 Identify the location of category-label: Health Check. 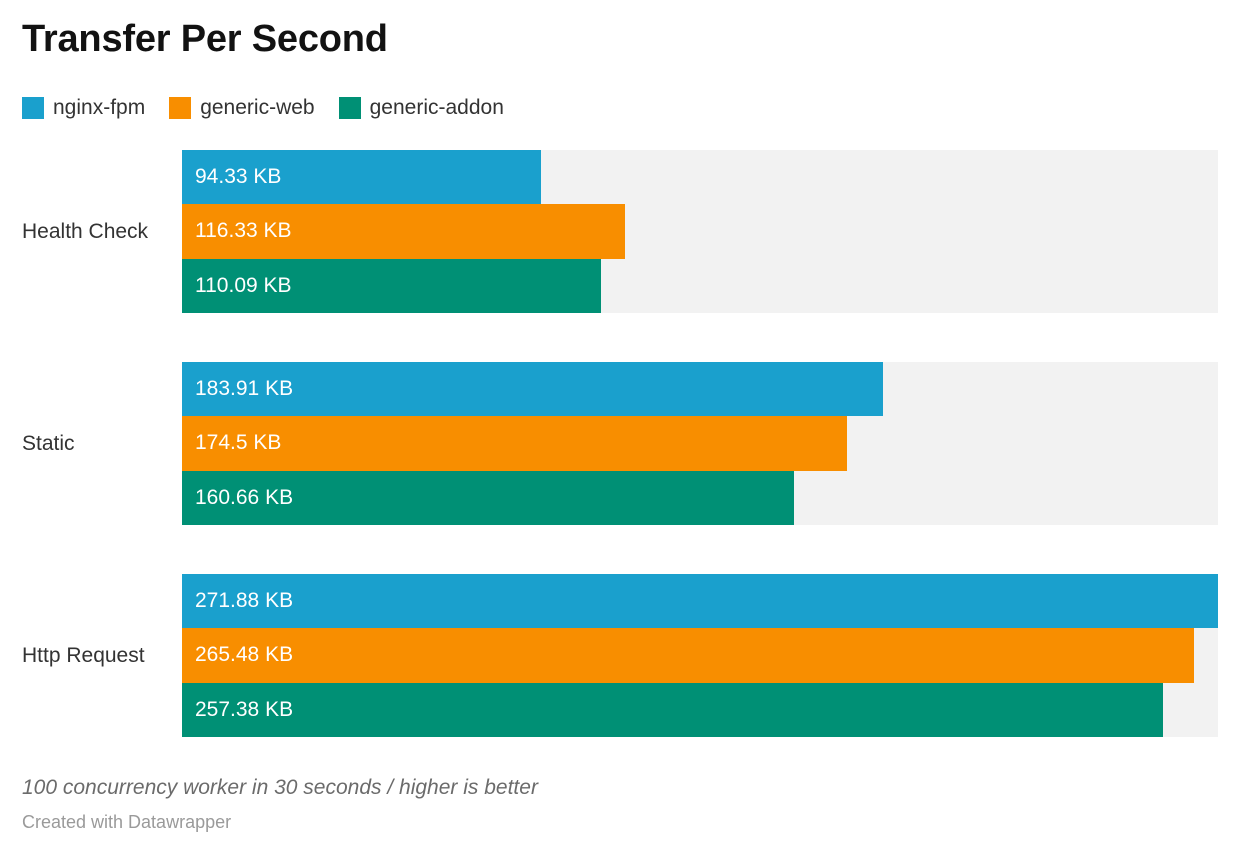
(85, 231).